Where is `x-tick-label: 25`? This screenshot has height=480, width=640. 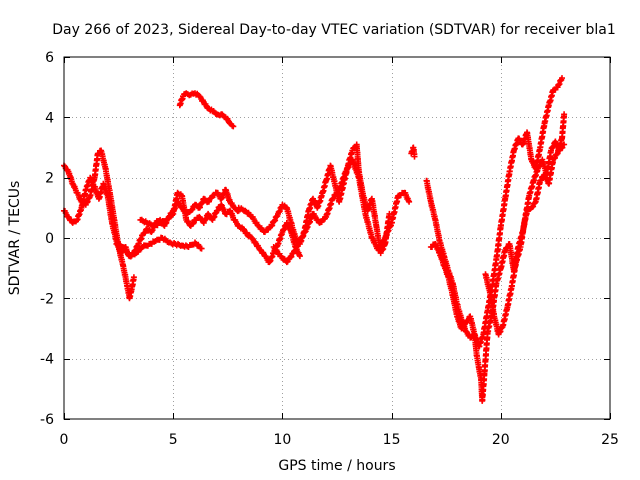 x-tick-label: 25 is located at coordinates (610, 440).